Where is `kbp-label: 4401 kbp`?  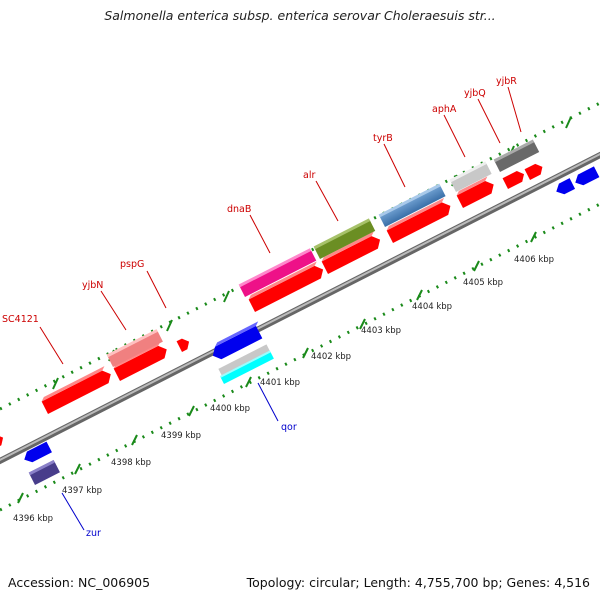 kbp-label: 4401 kbp is located at coordinates (280, 383).